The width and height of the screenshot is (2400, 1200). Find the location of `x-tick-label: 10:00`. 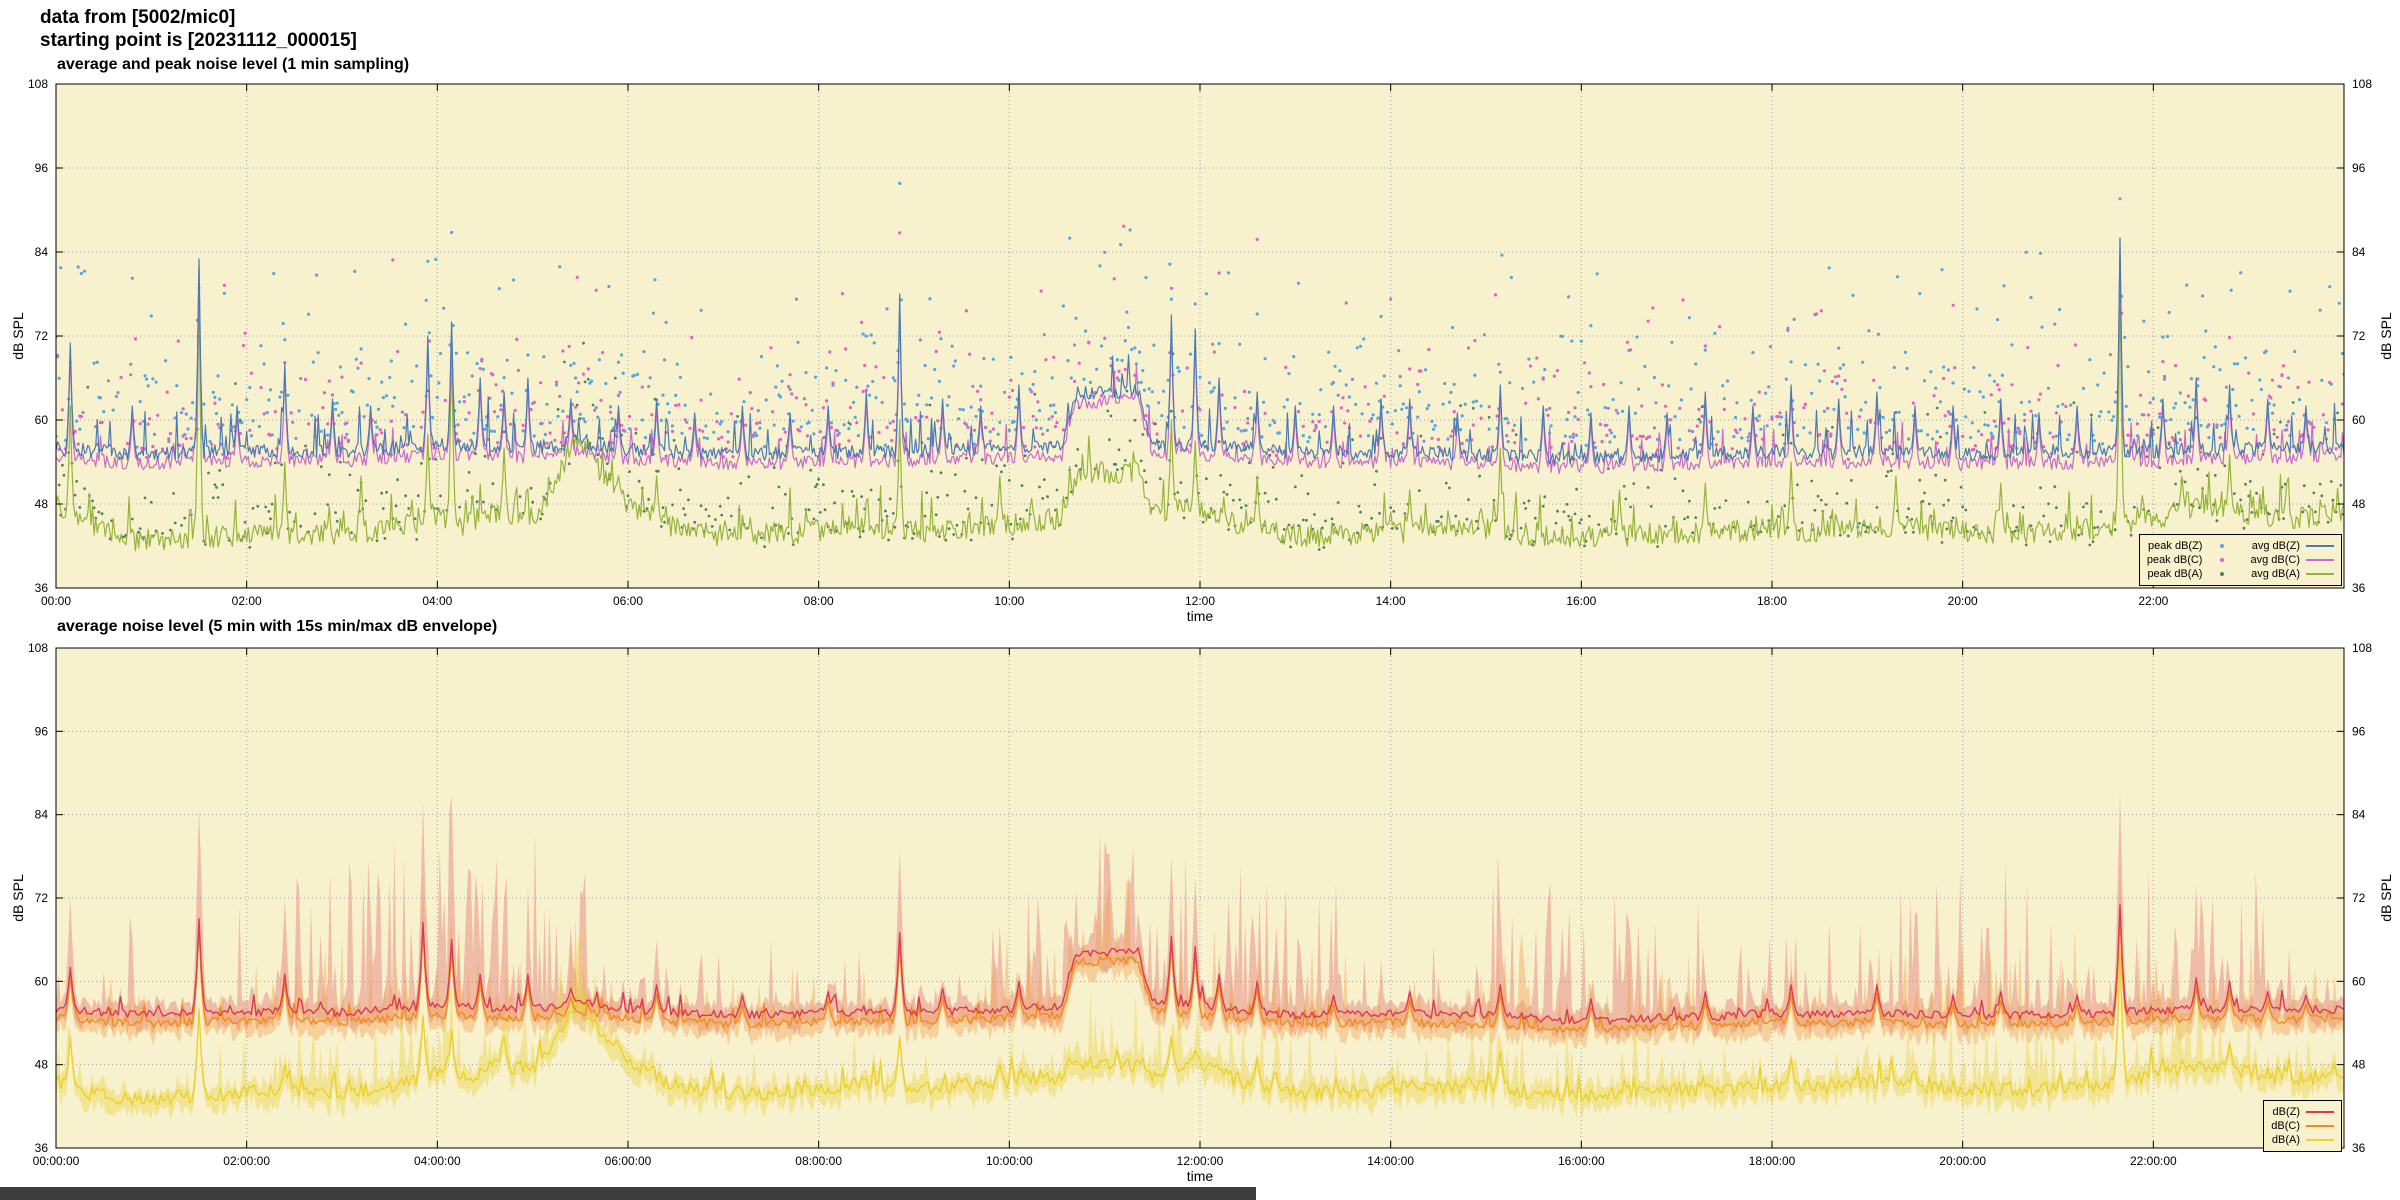

x-tick-label: 10:00 is located at coordinates (1009, 601).